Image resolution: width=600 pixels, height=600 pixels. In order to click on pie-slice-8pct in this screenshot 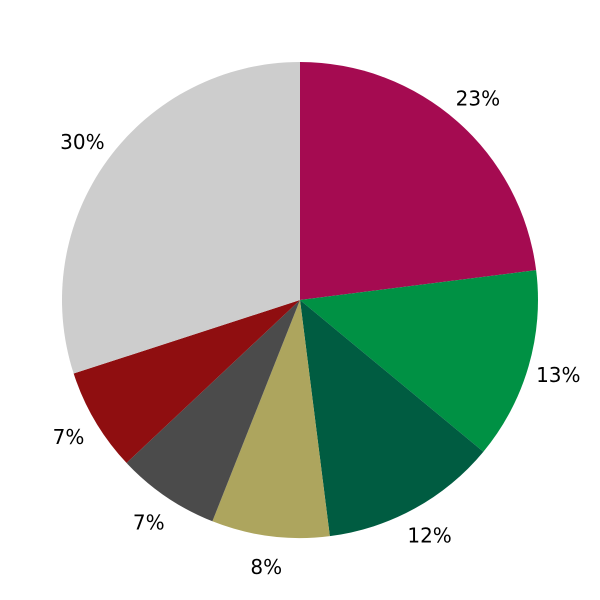, I will do `click(271, 419)`.